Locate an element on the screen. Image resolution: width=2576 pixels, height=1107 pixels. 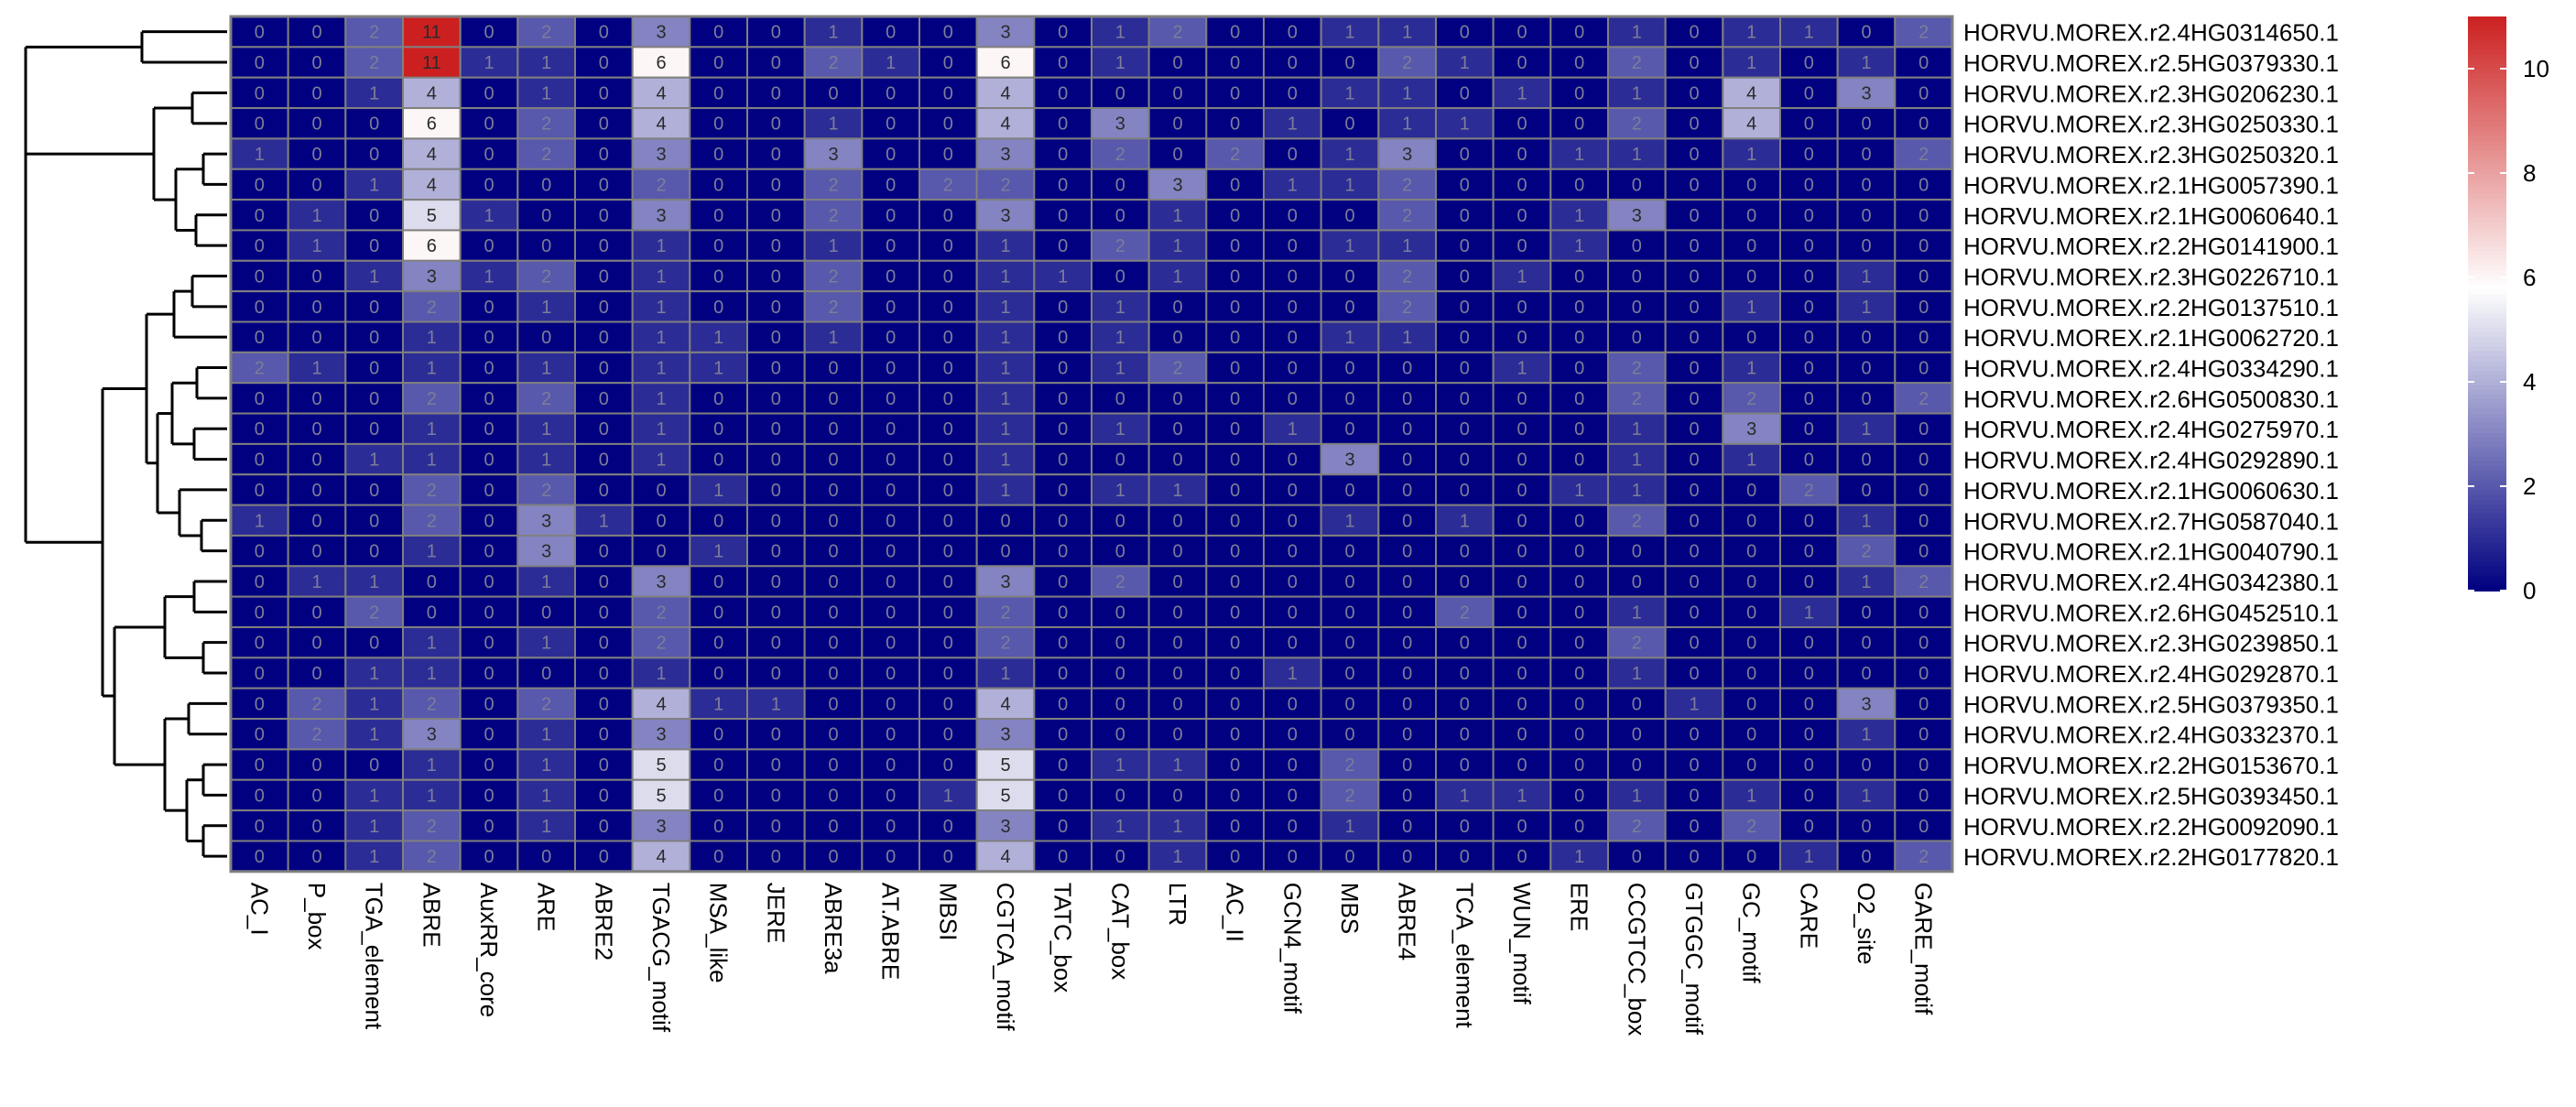
cell-value: 11 is located at coordinates (431, 63).